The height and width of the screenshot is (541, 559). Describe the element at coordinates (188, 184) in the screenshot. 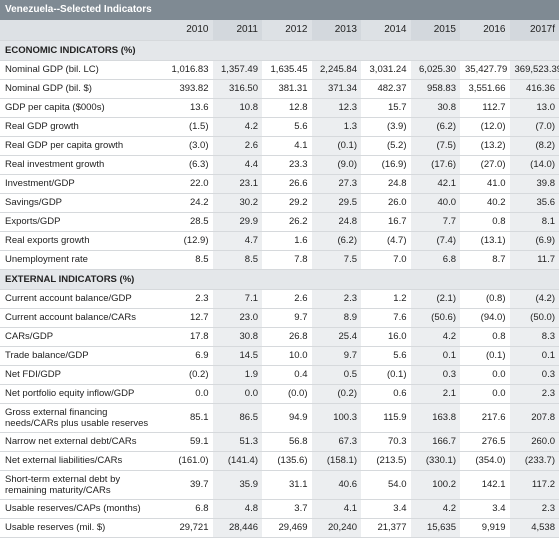

I see `table-cell: 22.0` at that location.